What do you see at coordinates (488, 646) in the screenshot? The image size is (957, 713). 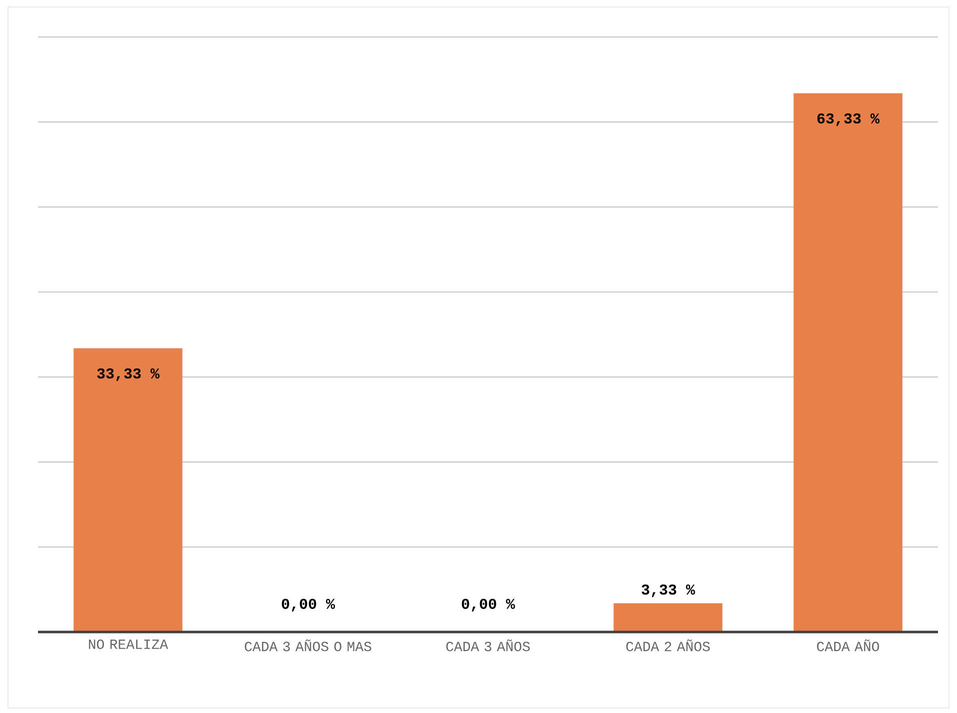 I see `x-tick-label: CADA 3 AÑOS` at bounding box center [488, 646].